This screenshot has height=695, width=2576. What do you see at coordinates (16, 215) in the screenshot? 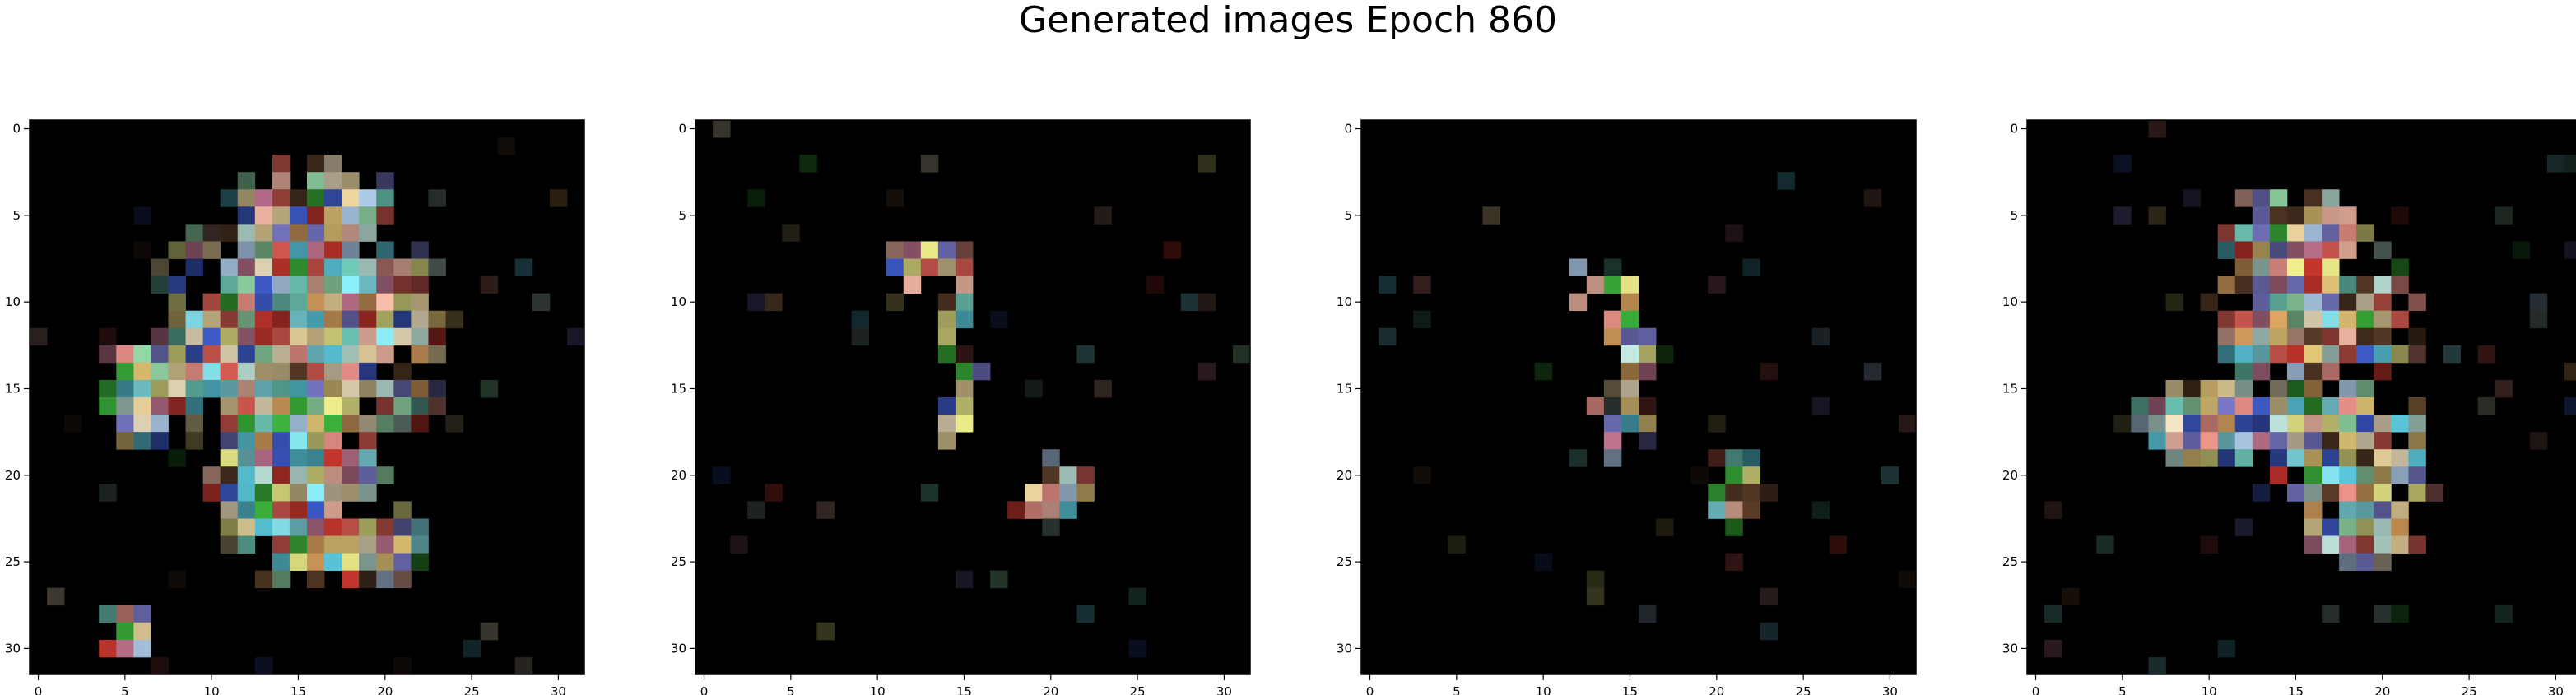
I see `y-tick-label: 5` at bounding box center [16, 215].